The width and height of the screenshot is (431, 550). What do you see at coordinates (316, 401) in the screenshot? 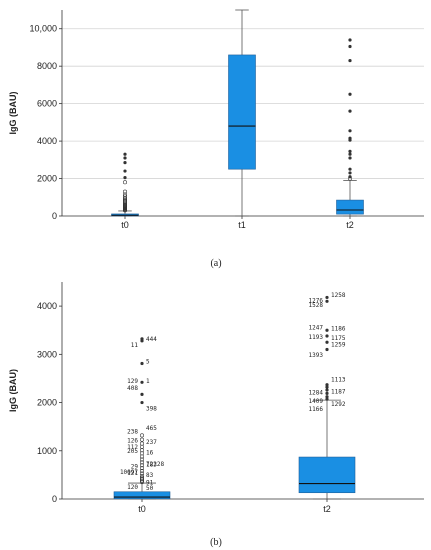
I see `outlier-label-b-t2-35: 1409` at bounding box center [316, 401].